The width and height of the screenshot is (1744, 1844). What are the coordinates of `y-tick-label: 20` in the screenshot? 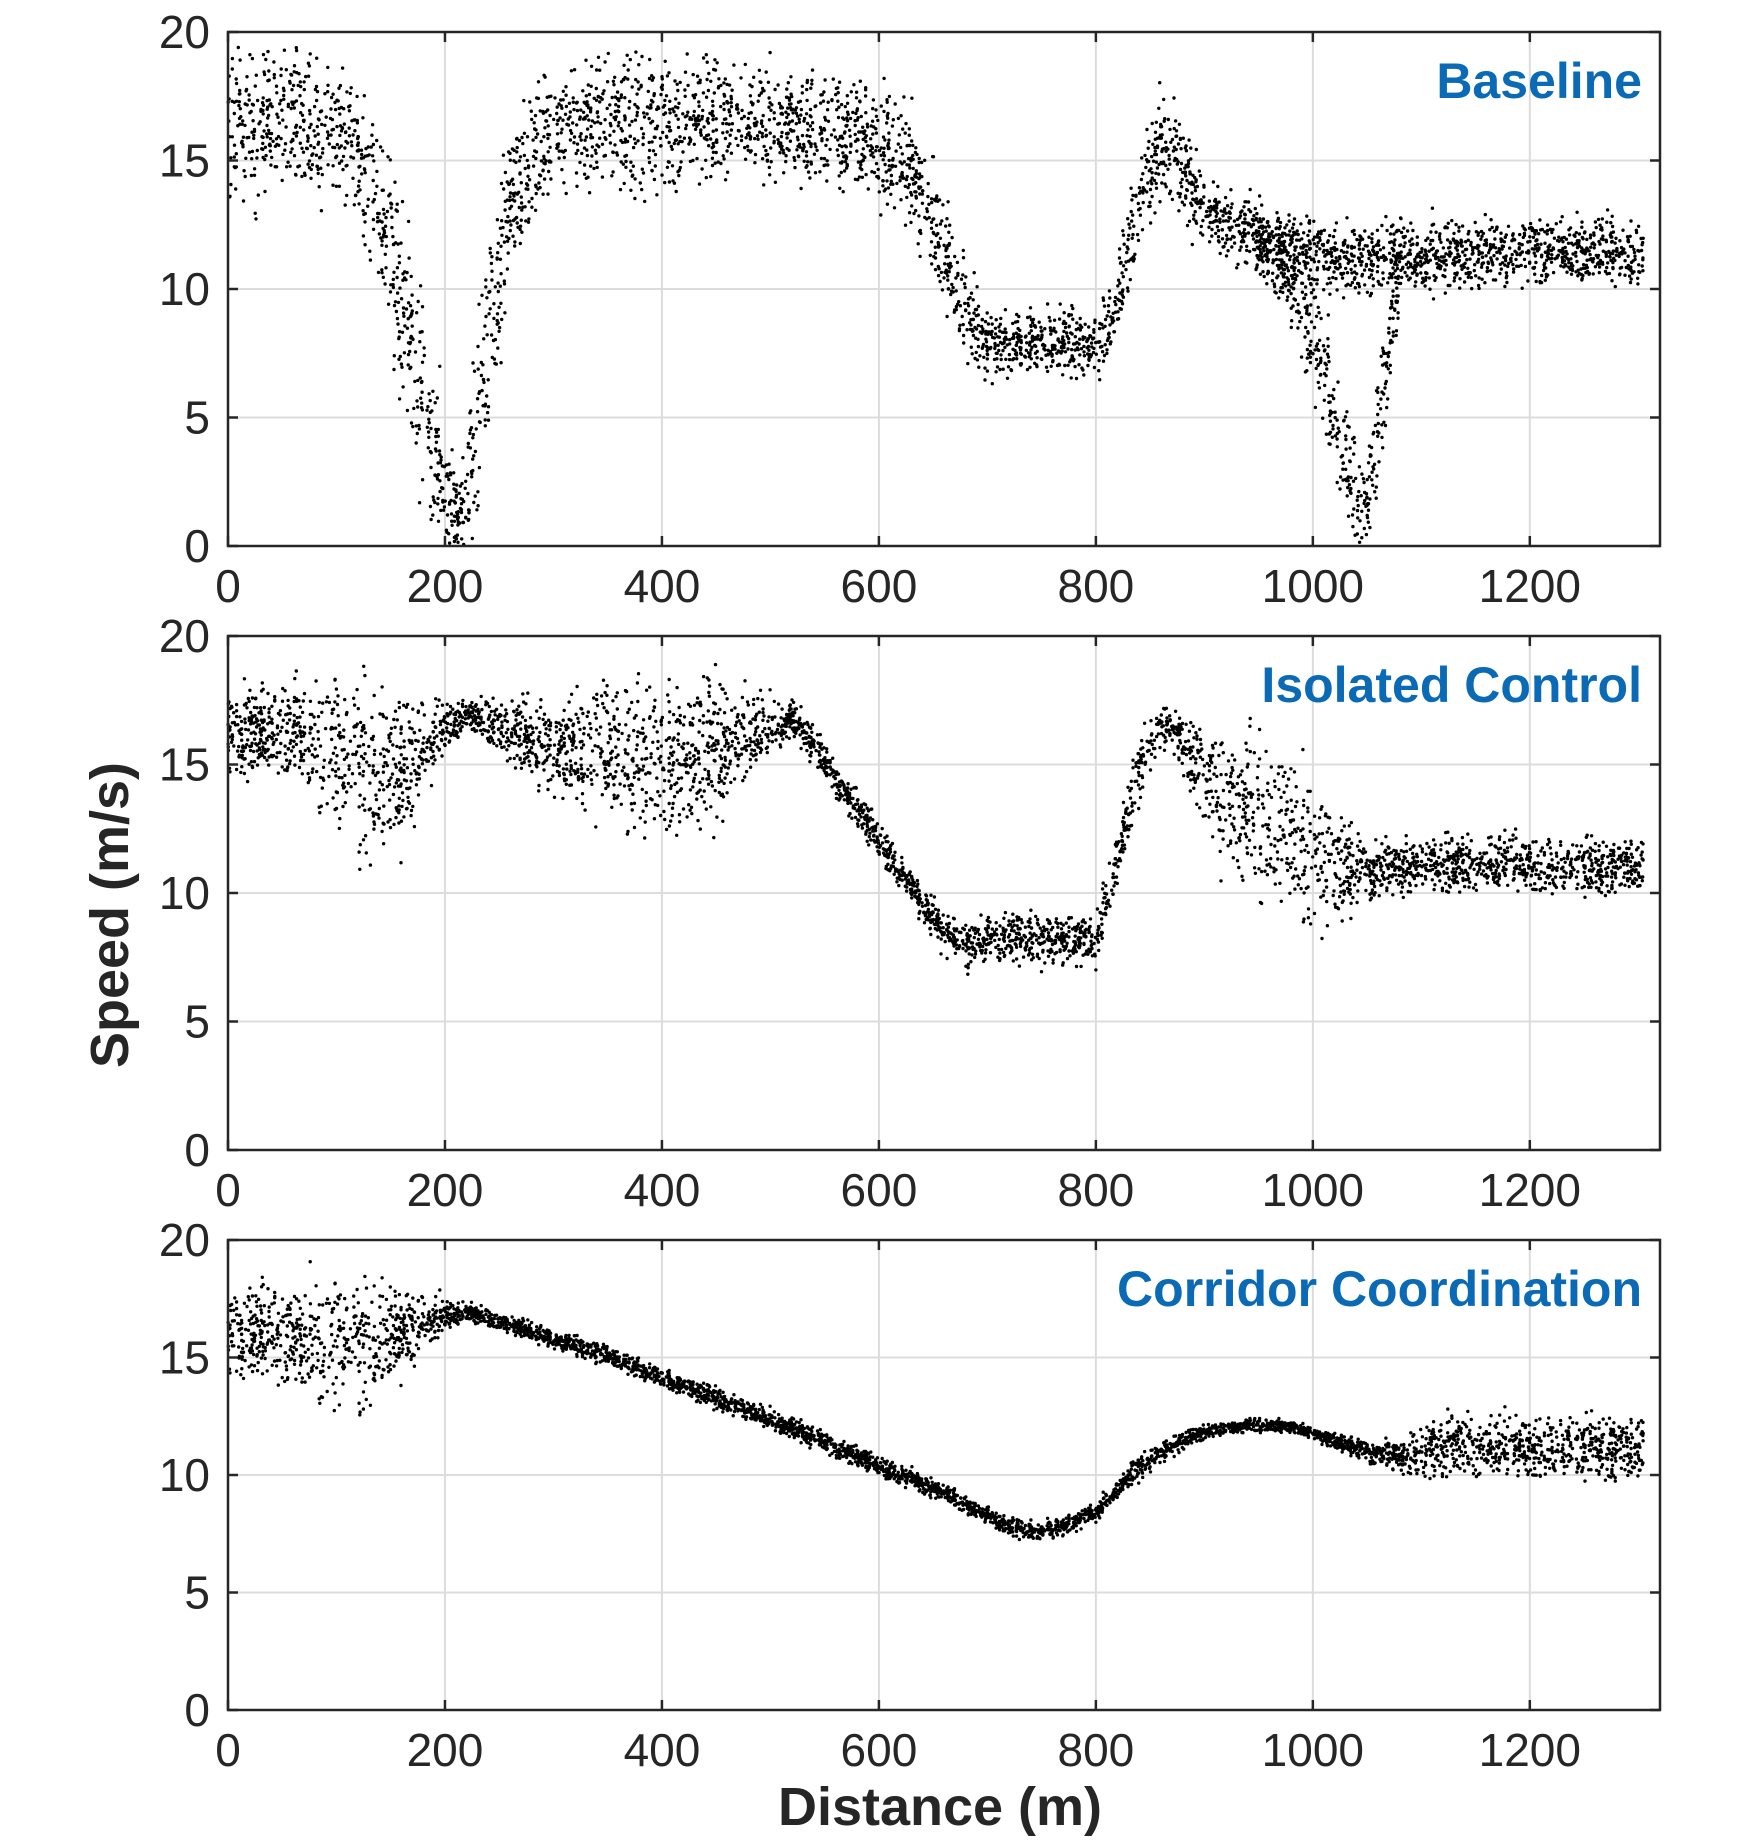 It's located at (184, 32).